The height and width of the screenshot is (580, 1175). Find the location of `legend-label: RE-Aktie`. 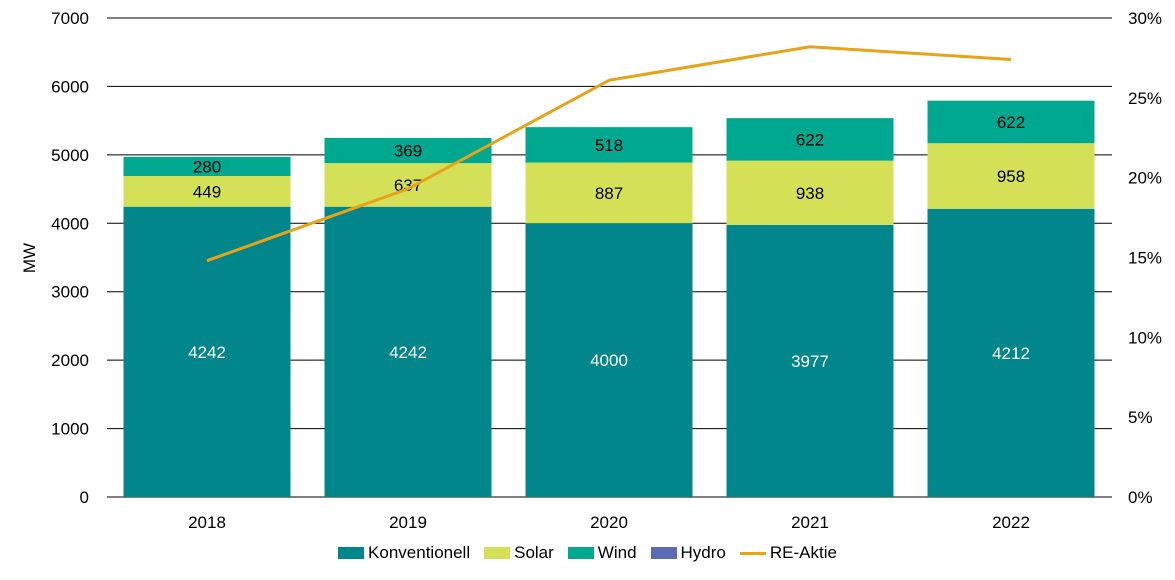

legend-label: RE-Aktie is located at coordinates (803, 552).